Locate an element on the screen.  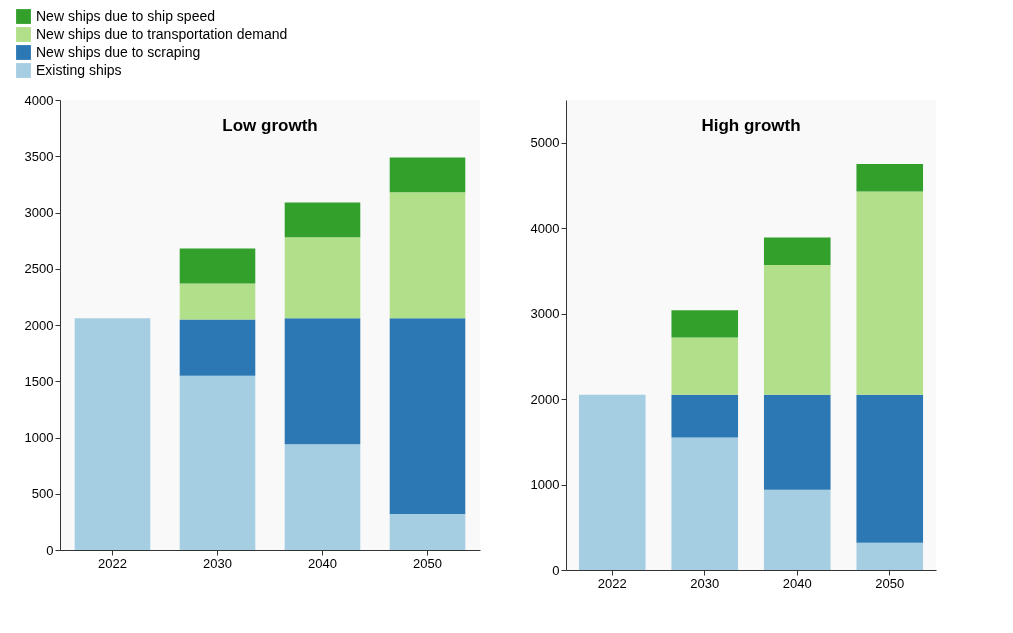
y-tick-label: 500 is located at coordinates (42, 494).